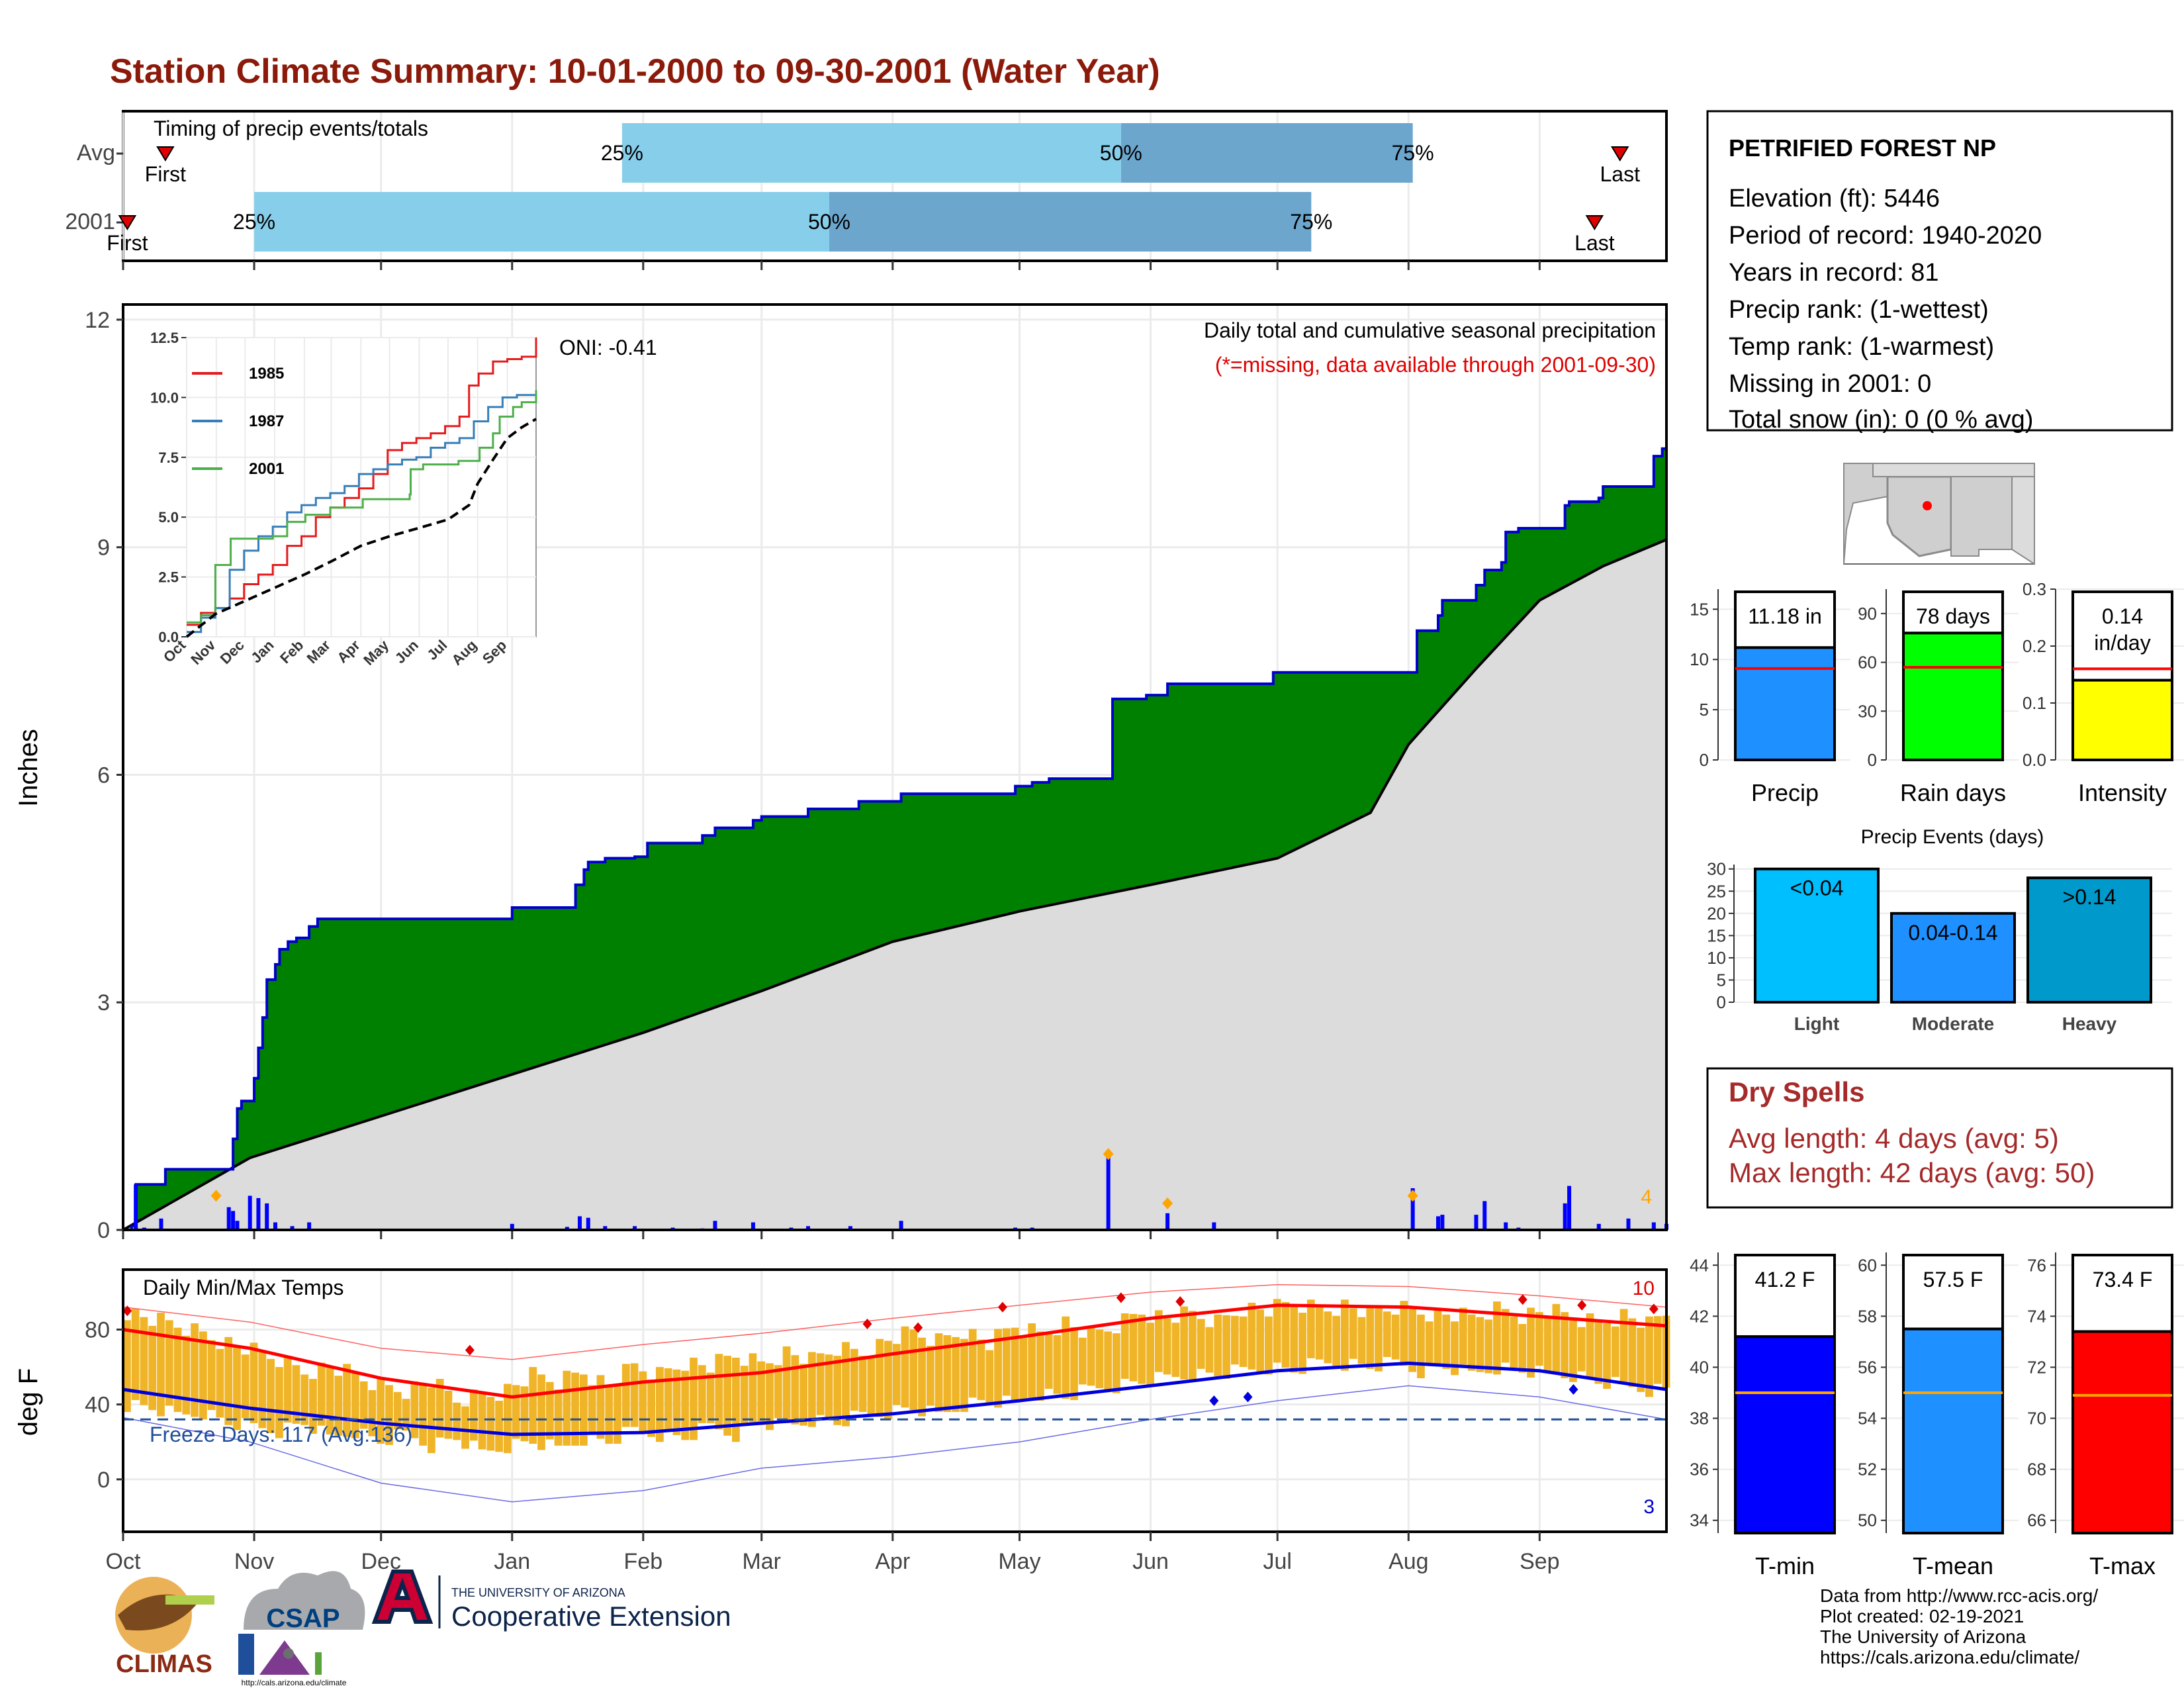 This screenshot has height=1688, width=2184. What do you see at coordinates (1540, 1561) in the screenshot?
I see `month-label: Sep` at bounding box center [1540, 1561].